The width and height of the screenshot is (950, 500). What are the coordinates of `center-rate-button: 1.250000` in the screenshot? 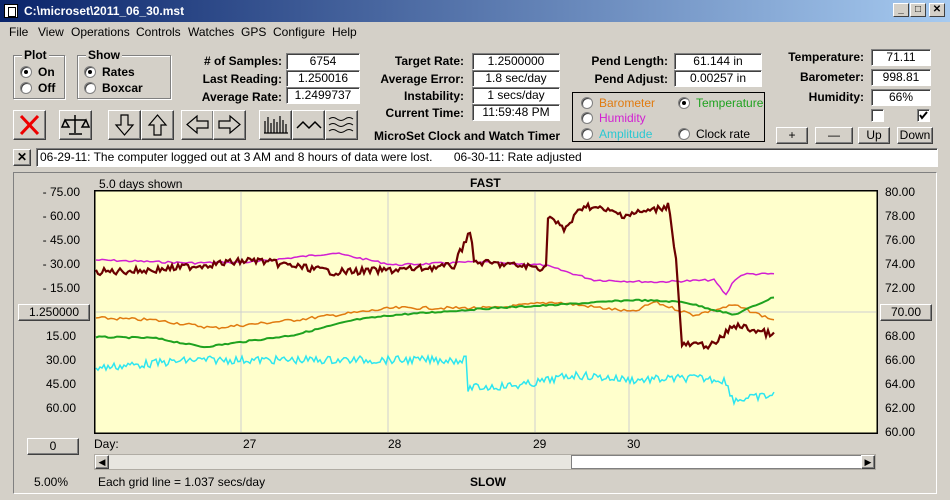 It's located at (54, 312).